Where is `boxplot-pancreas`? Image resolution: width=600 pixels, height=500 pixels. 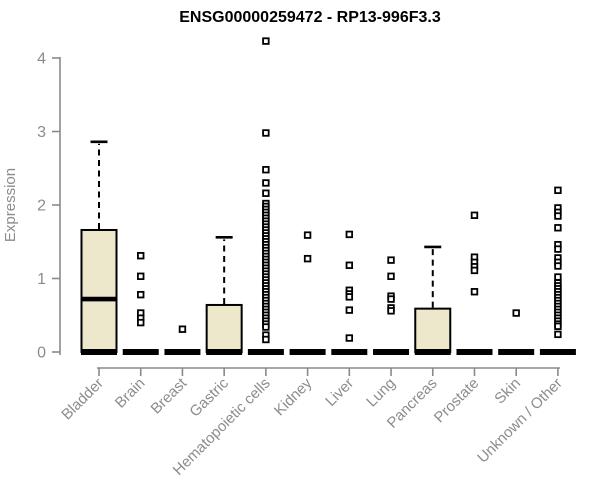
boxplot-pancreas is located at coordinates (433, 300).